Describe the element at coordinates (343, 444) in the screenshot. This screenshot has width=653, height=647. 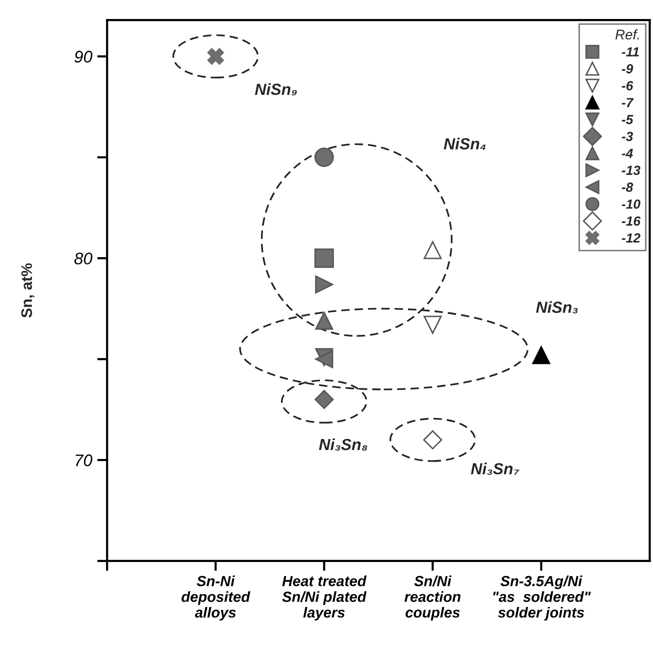
I see `annotation: Ni₃Sn₈` at that location.